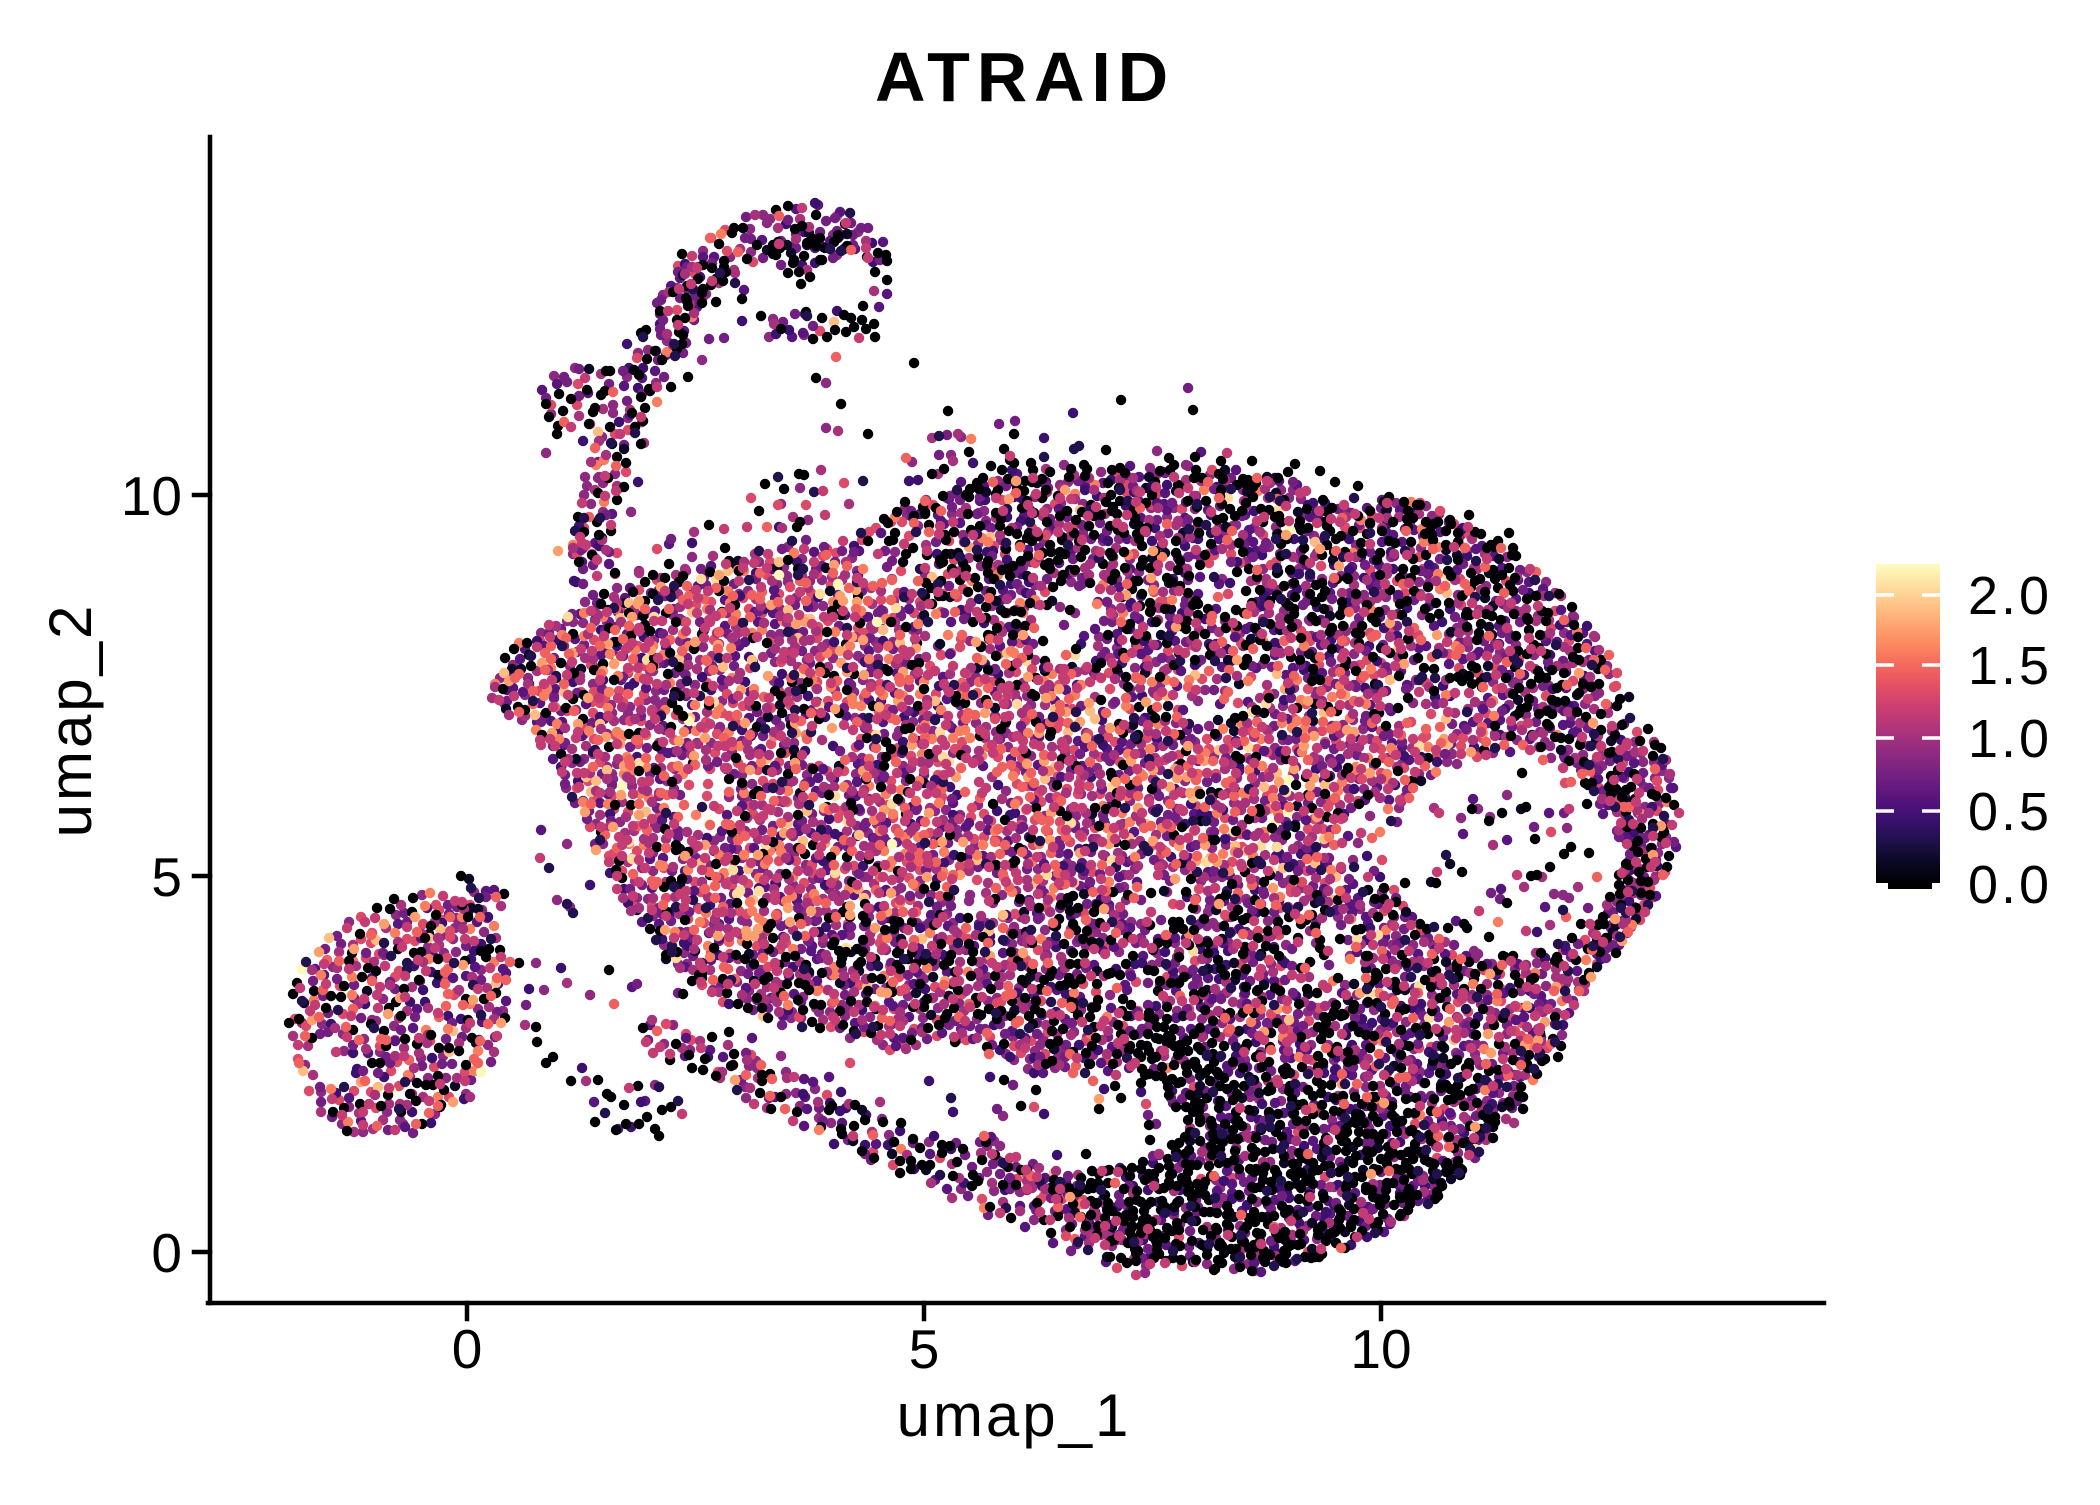 The width and height of the screenshot is (2100, 1505). I want to click on svg-text: umap_2, so click(70, 720).